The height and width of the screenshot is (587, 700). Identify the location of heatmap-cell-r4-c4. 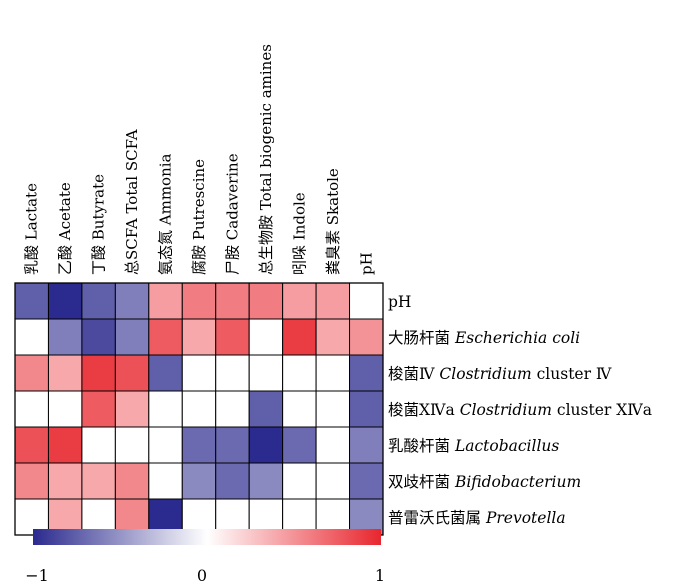
(165, 445).